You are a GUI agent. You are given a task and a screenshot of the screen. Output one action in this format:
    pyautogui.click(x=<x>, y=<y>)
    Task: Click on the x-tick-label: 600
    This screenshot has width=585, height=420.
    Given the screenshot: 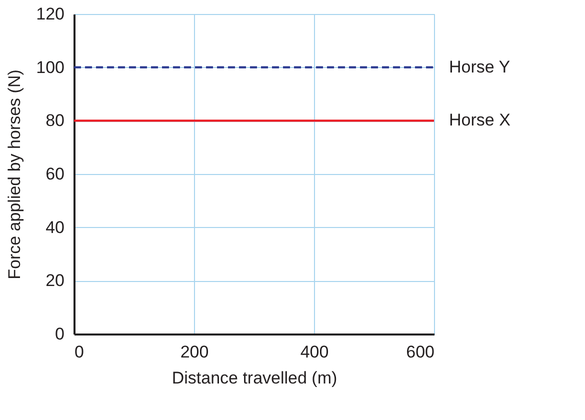 What is the action you would take?
    pyautogui.click(x=420, y=352)
    